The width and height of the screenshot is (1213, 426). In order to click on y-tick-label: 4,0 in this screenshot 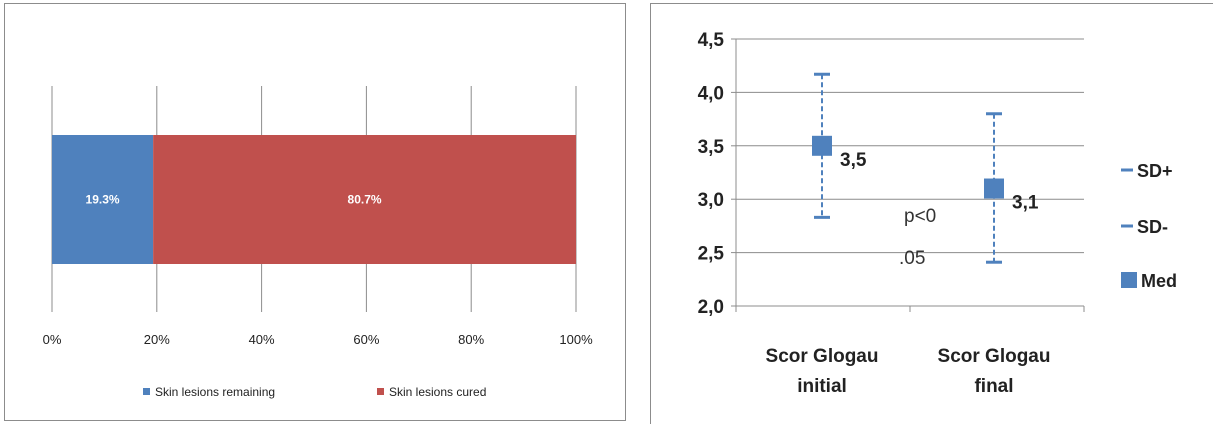, I will do `click(711, 93)`.